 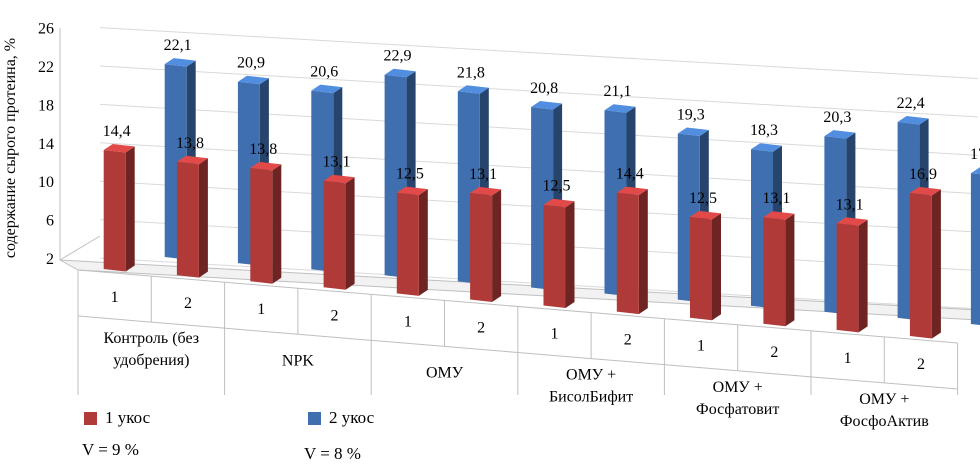 I want to click on group-label: Фосфатовит, so click(x=737, y=409).